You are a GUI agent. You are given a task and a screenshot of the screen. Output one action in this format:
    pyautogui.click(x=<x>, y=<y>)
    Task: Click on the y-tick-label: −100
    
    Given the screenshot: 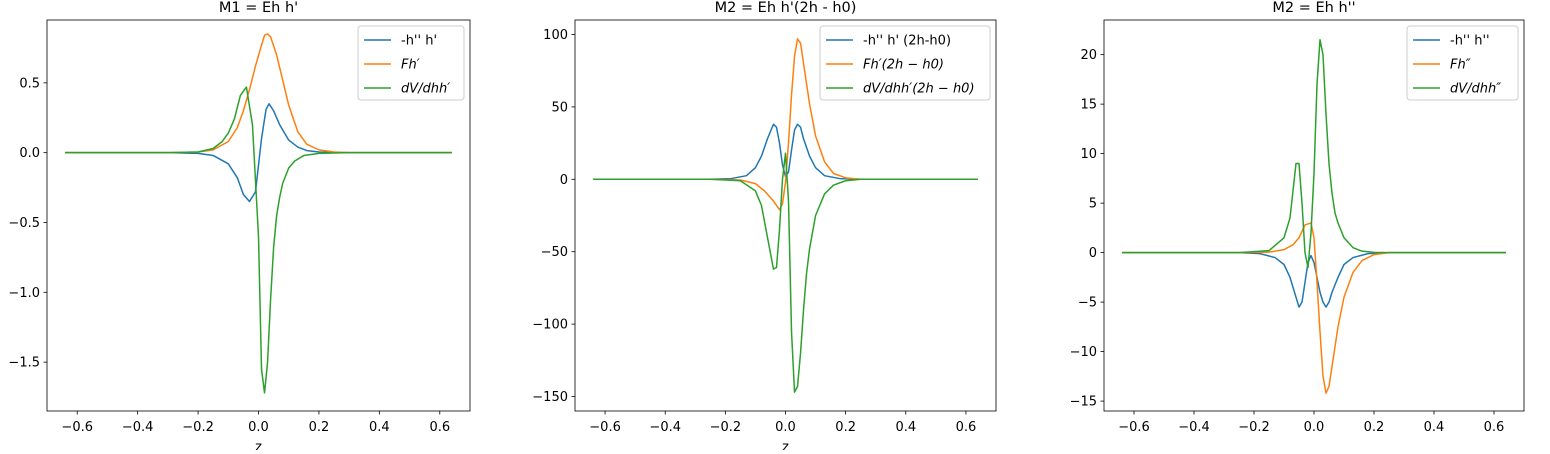 What is the action you would take?
    pyautogui.click(x=550, y=325)
    